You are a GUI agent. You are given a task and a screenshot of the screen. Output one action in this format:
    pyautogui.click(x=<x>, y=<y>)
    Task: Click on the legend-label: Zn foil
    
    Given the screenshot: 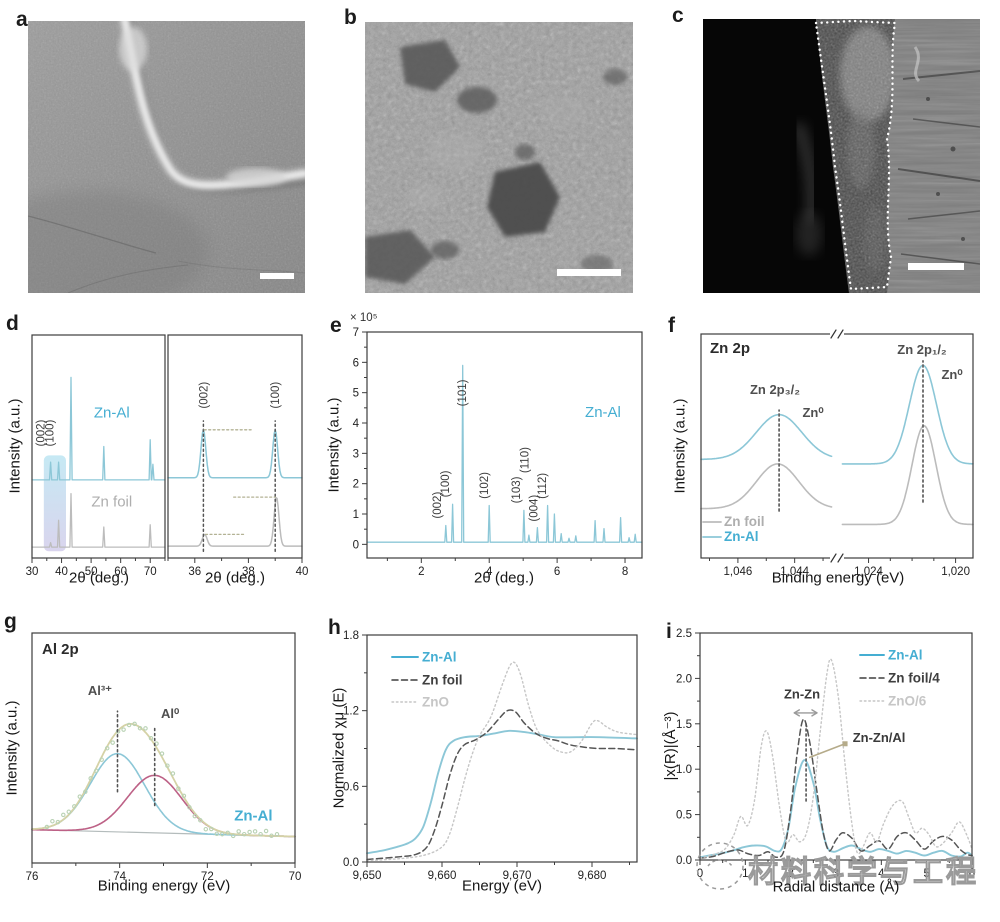 What is the action you would take?
    pyautogui.click(x=744, y=521)
    